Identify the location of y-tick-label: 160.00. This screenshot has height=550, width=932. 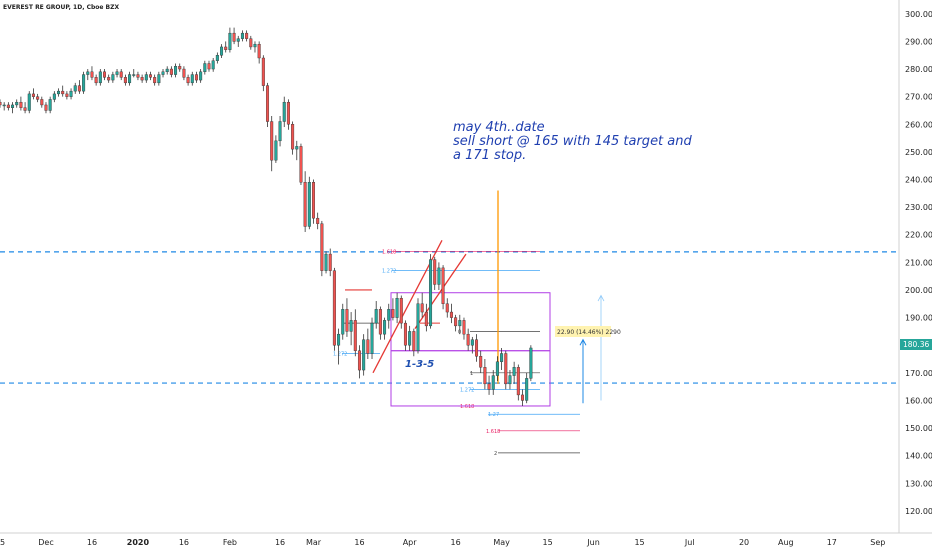
(918, 400).